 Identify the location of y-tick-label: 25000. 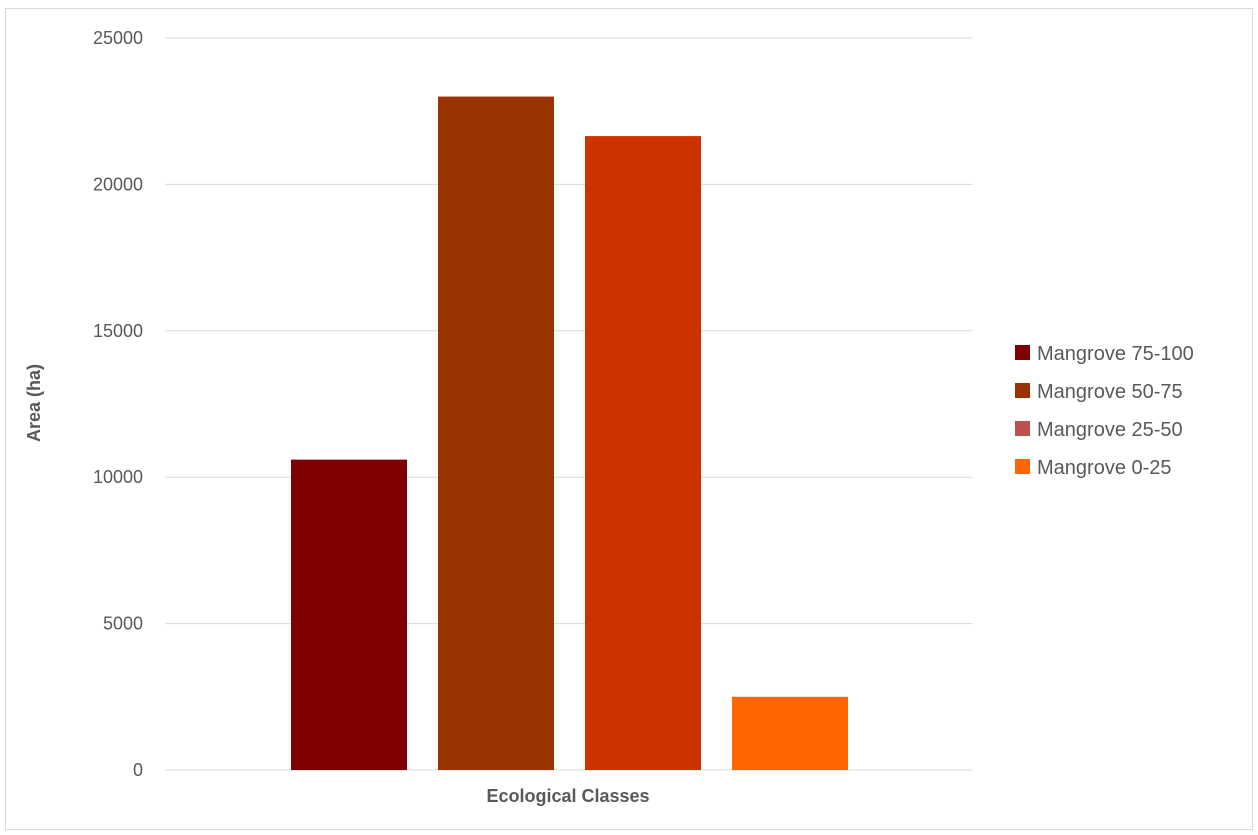
(118, 38).